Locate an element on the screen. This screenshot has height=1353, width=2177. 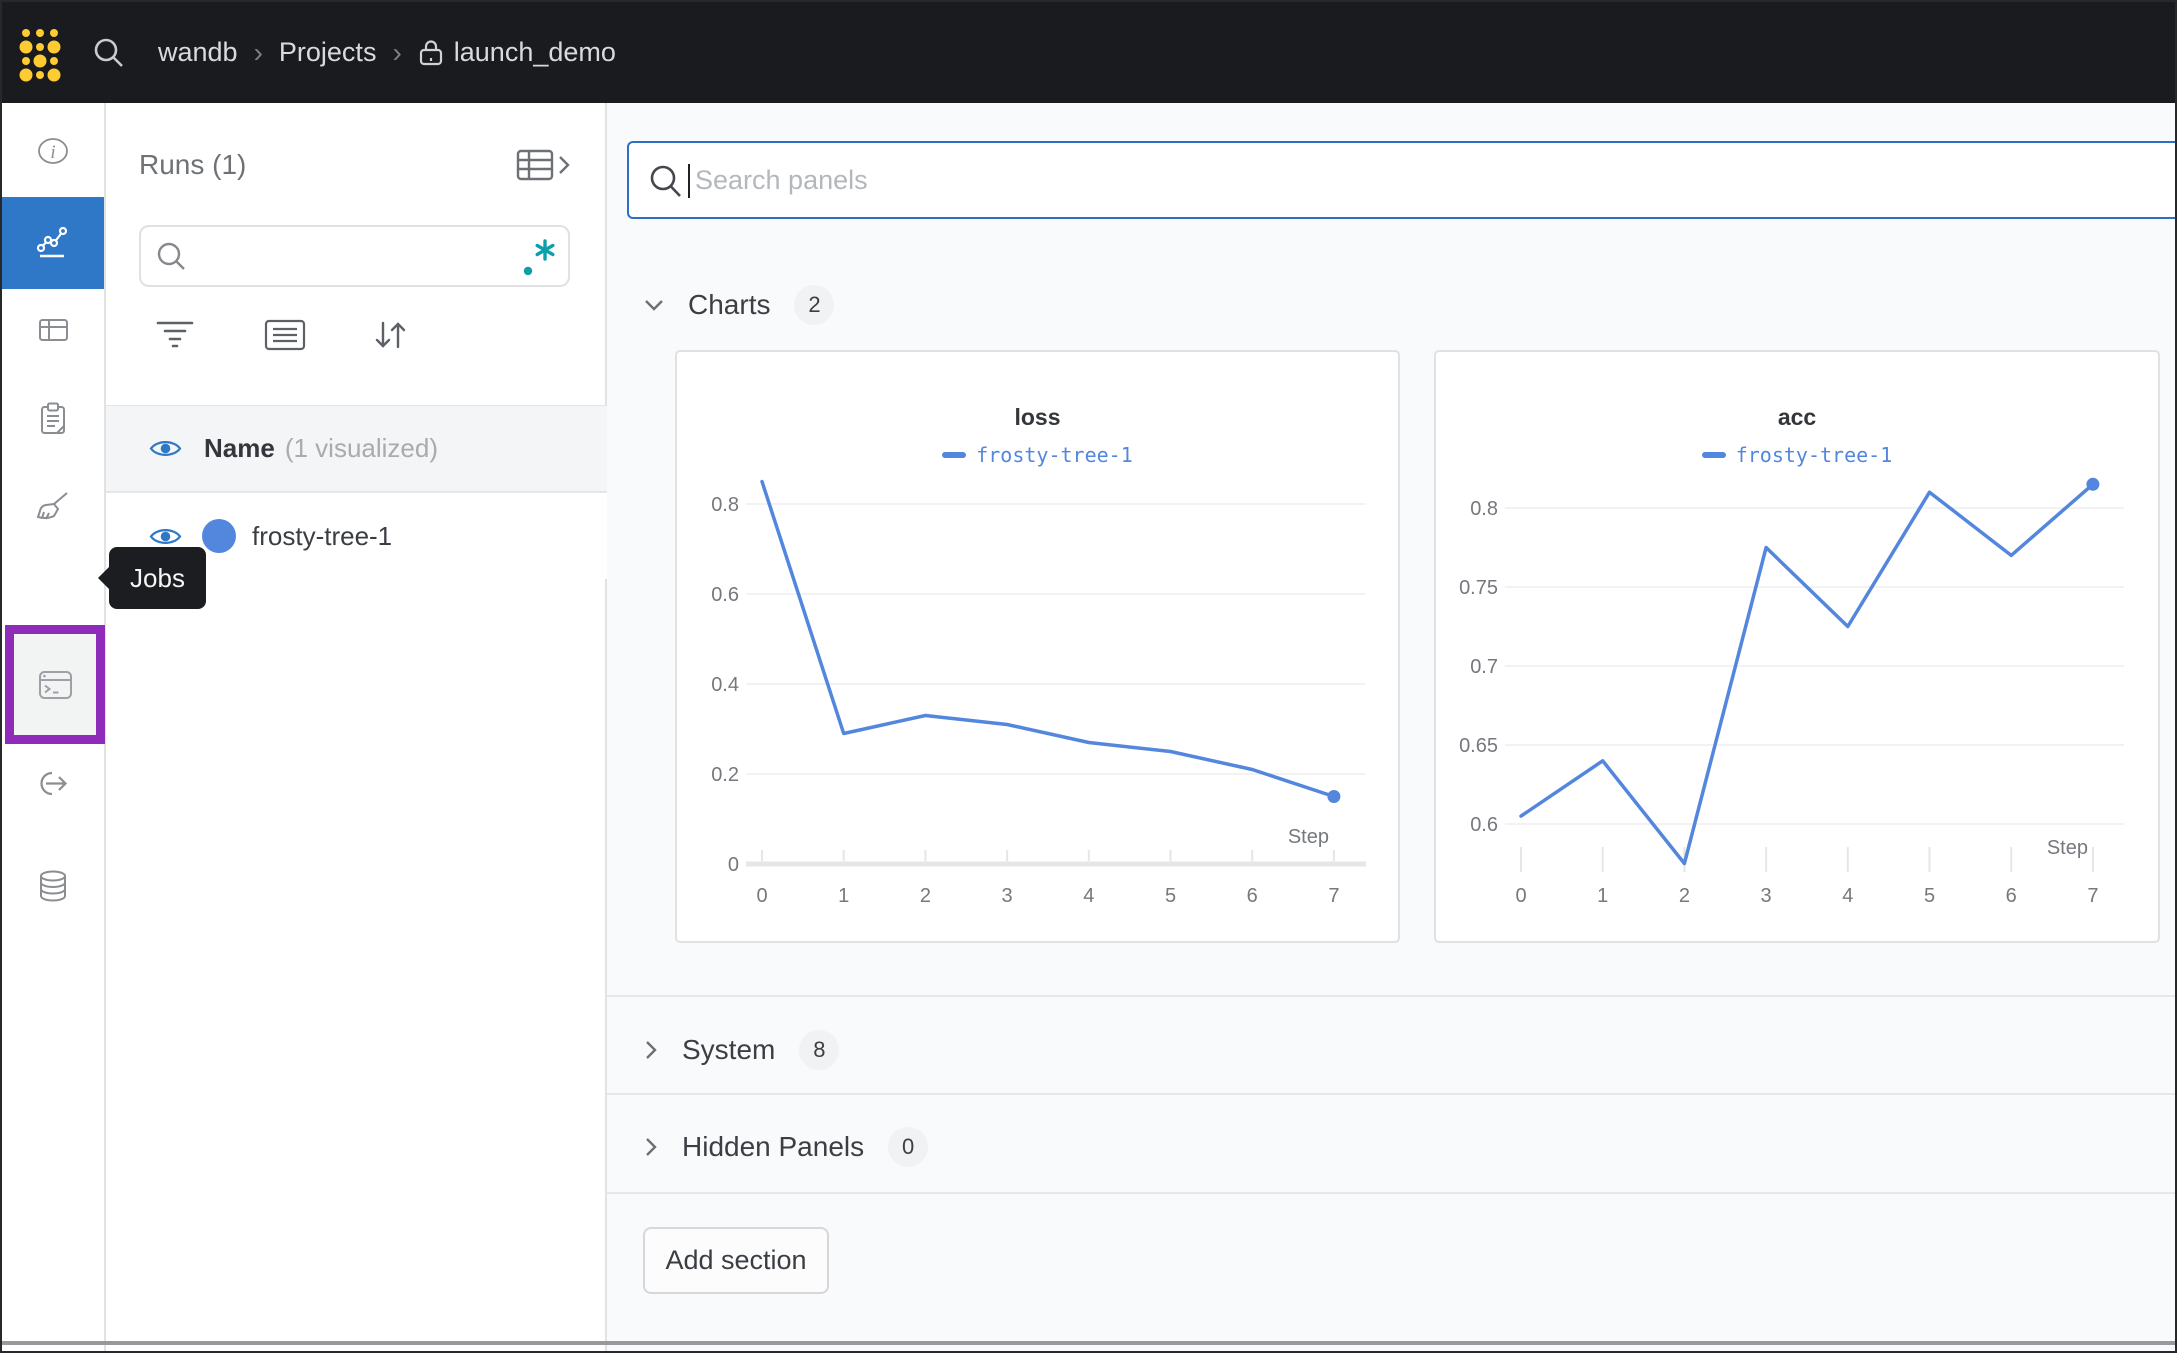
regex-toggle-icon is located at coordinates (541, 259).